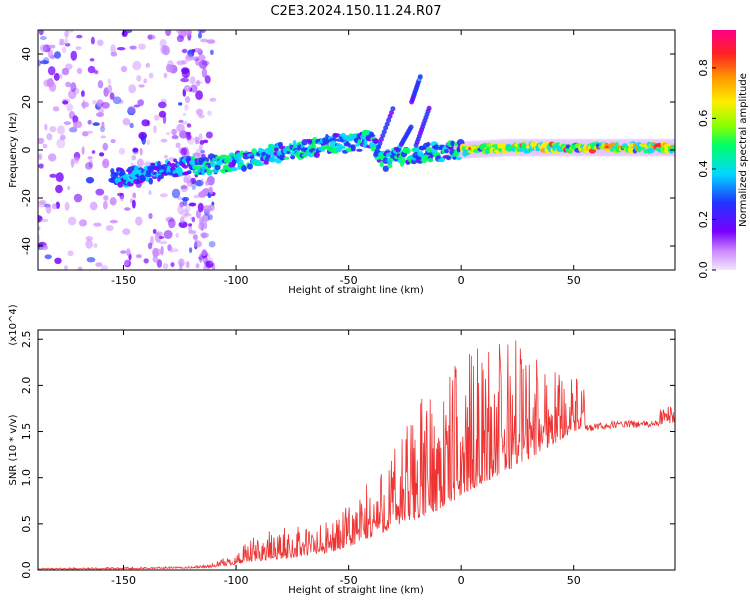 The height and width of the screenshot is (600, 750). Describe the element at coordinates (26, 432) in the screenshot. I see `snr-y-tick-label: 1.5` at that location.